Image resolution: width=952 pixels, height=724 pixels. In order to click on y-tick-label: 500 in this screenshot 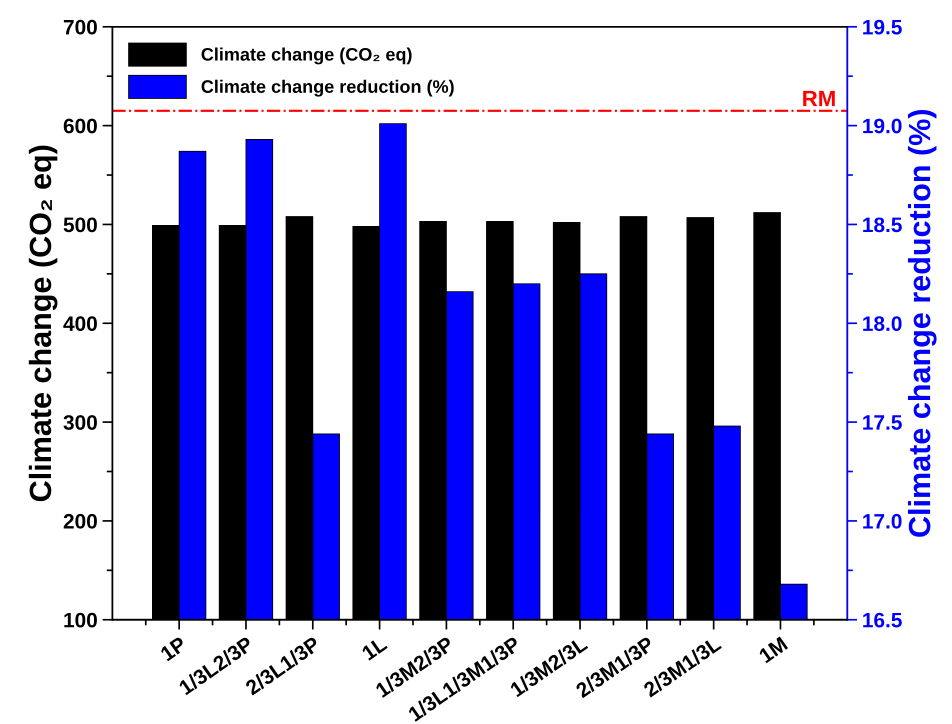, I will do `click(80, 224)`.